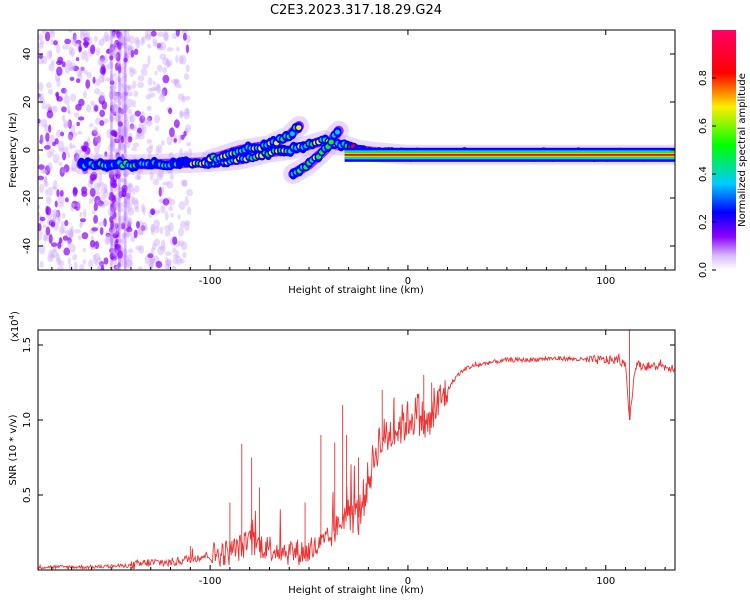 The width and height of the screenshot is (750, 600). Describe the element at coordinates (356, 10) in the screenshot. I see `figure-title: C2E3.2023.317.18.29.G24` at that location.